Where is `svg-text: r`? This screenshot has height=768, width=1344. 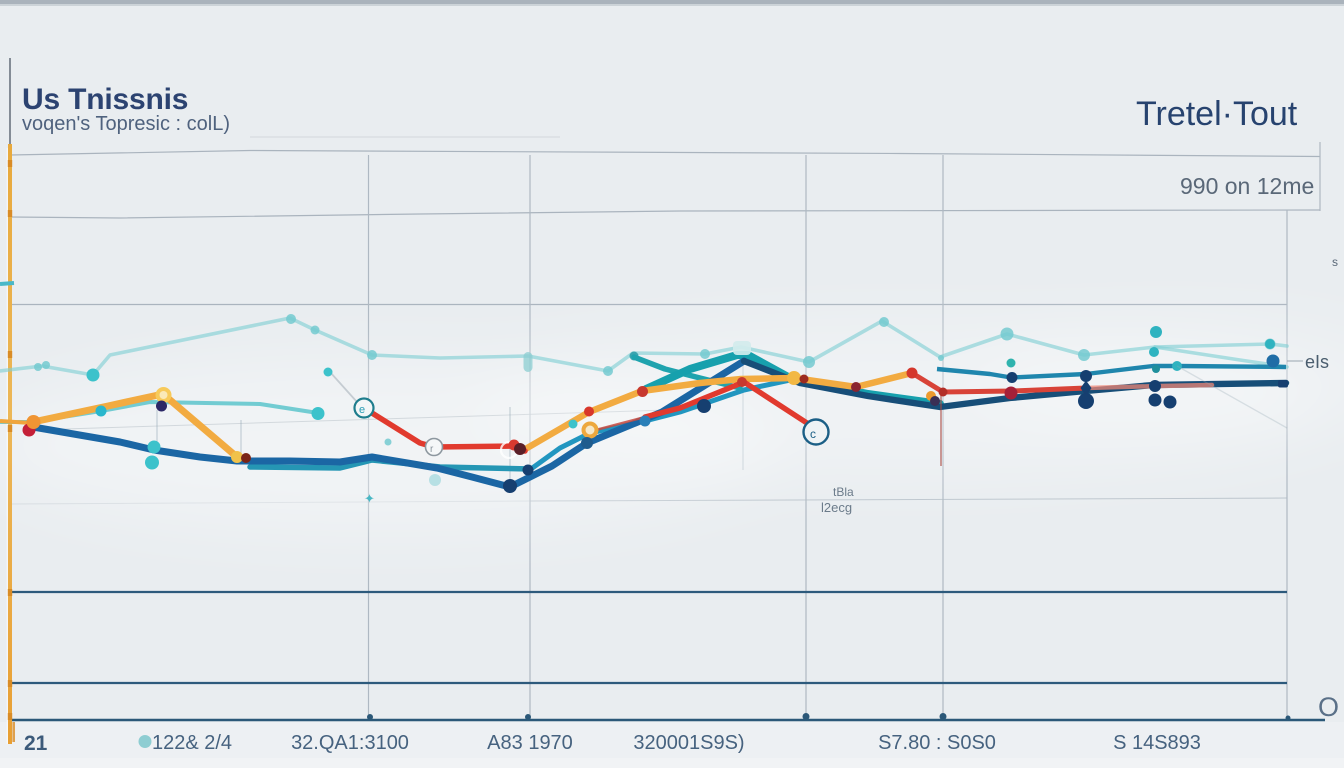 svg-text: r is located at coordinates (432, 449).